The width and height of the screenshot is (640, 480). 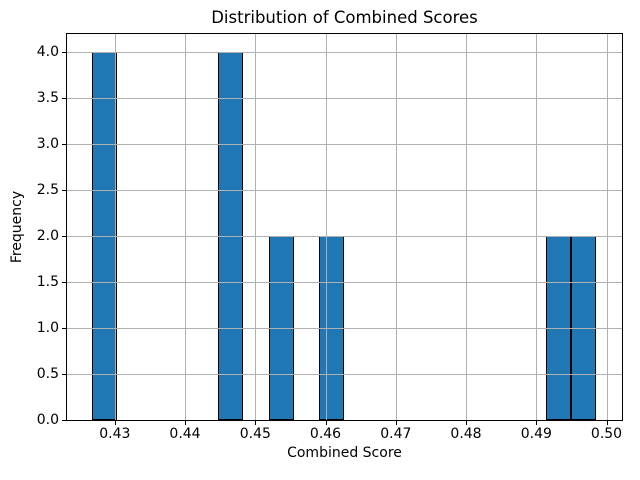 I want to click on x-tick-label: 0.47, so click(x=396, y=434).